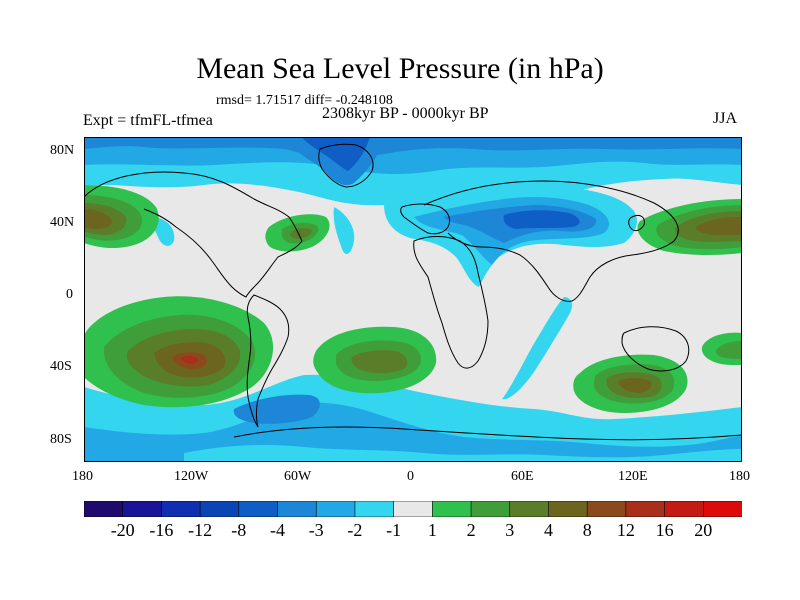  I want to click on lon-tick-0: 0, so click(410, 476).